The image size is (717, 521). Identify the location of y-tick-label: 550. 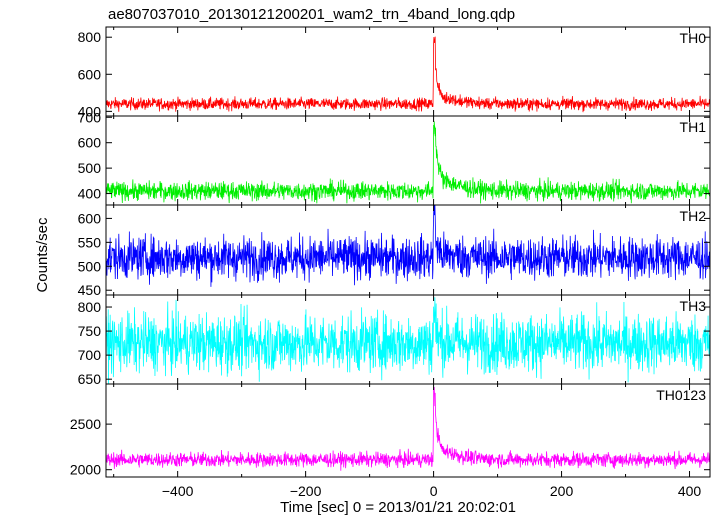
(90, 242).